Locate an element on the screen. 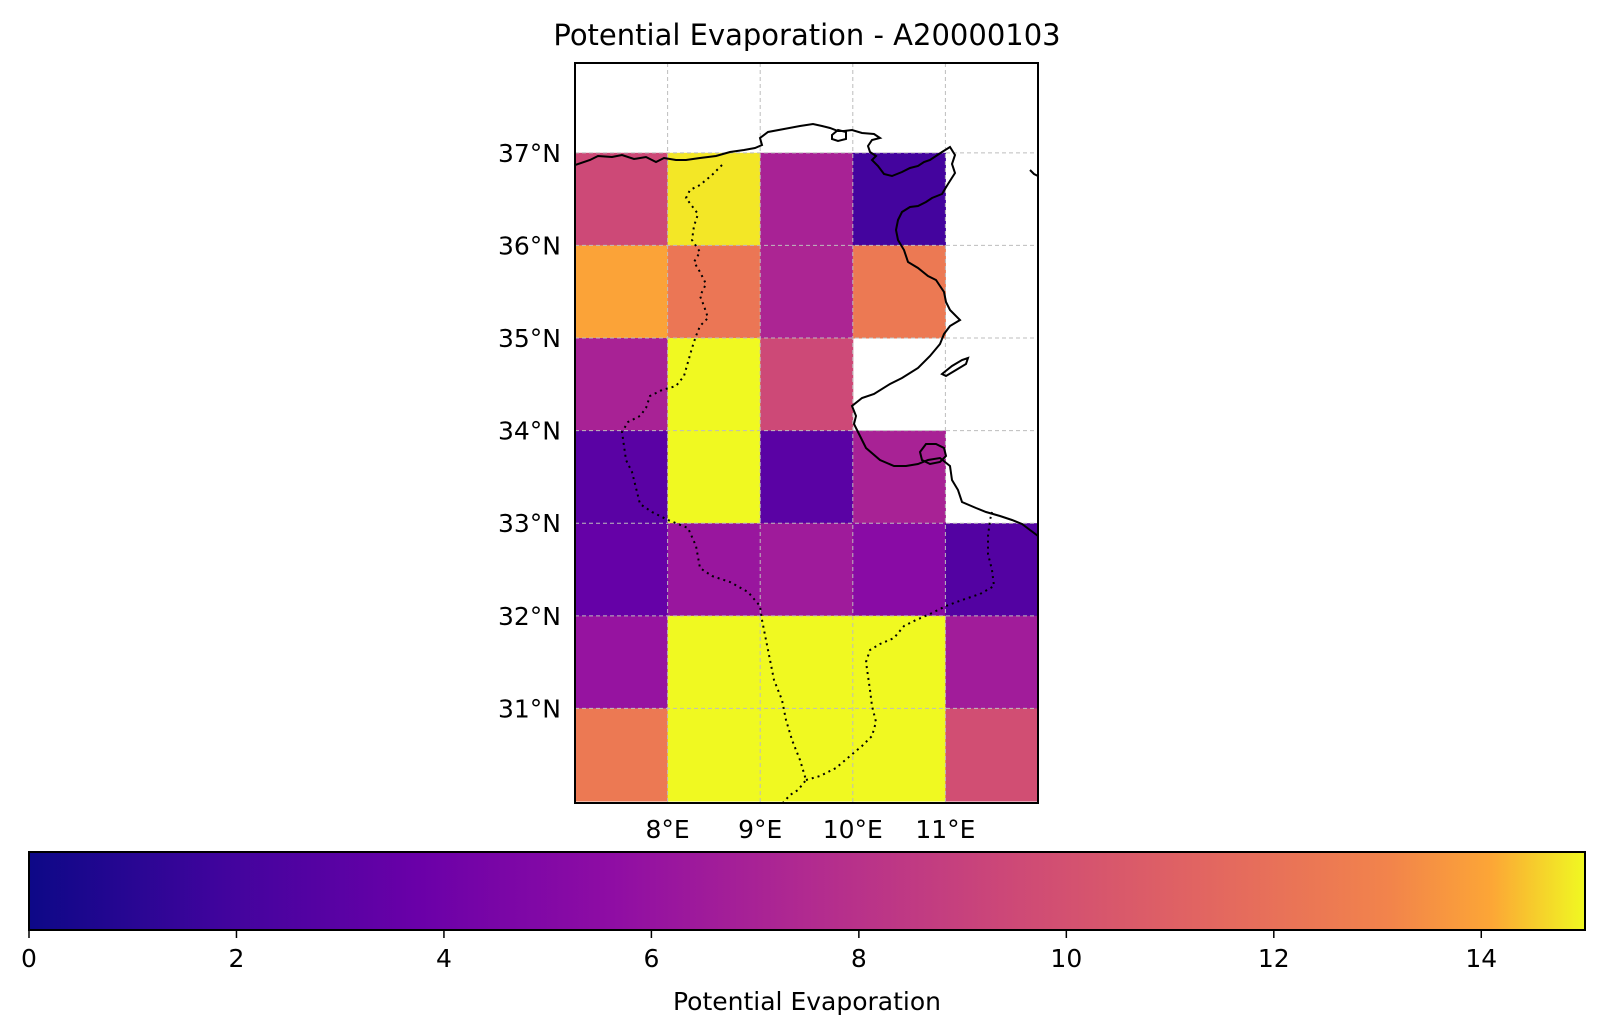 This screenshot has height=1032, width=1598. colorbar-tick-label: 0 is located at coordinates (29, 958).